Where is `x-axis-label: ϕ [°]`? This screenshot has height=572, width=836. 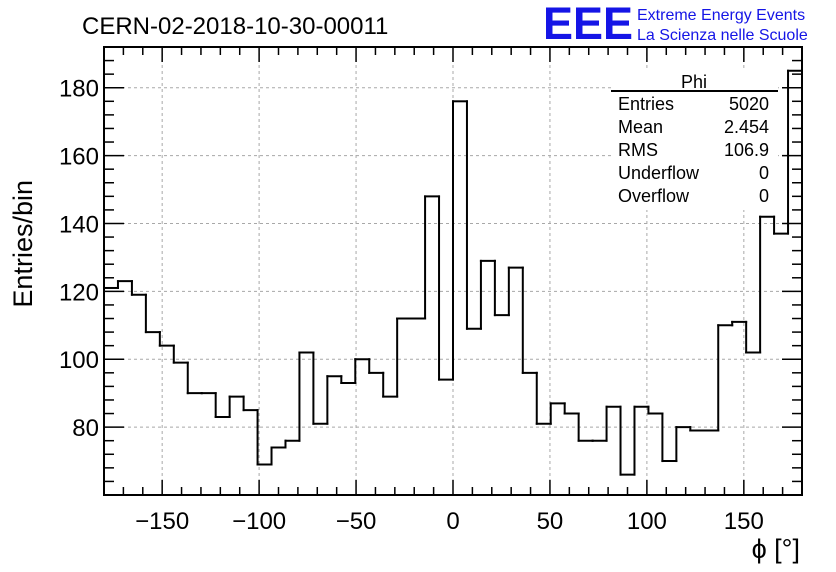
x-axis-label: ϕ [°] is located at coordinates (776, 549).